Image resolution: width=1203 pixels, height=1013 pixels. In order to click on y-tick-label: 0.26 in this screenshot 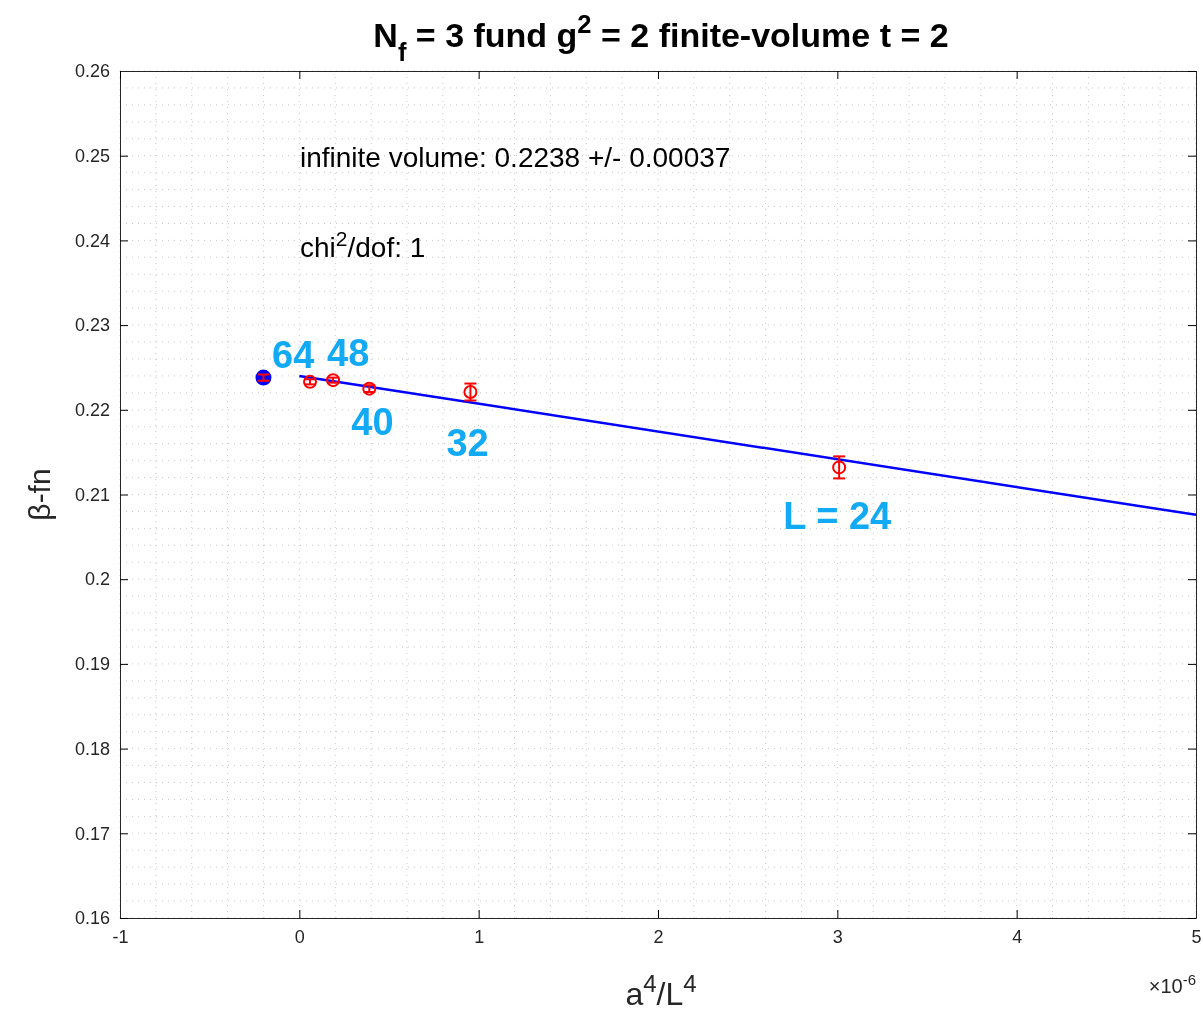, I will do `click(92, 71)`.